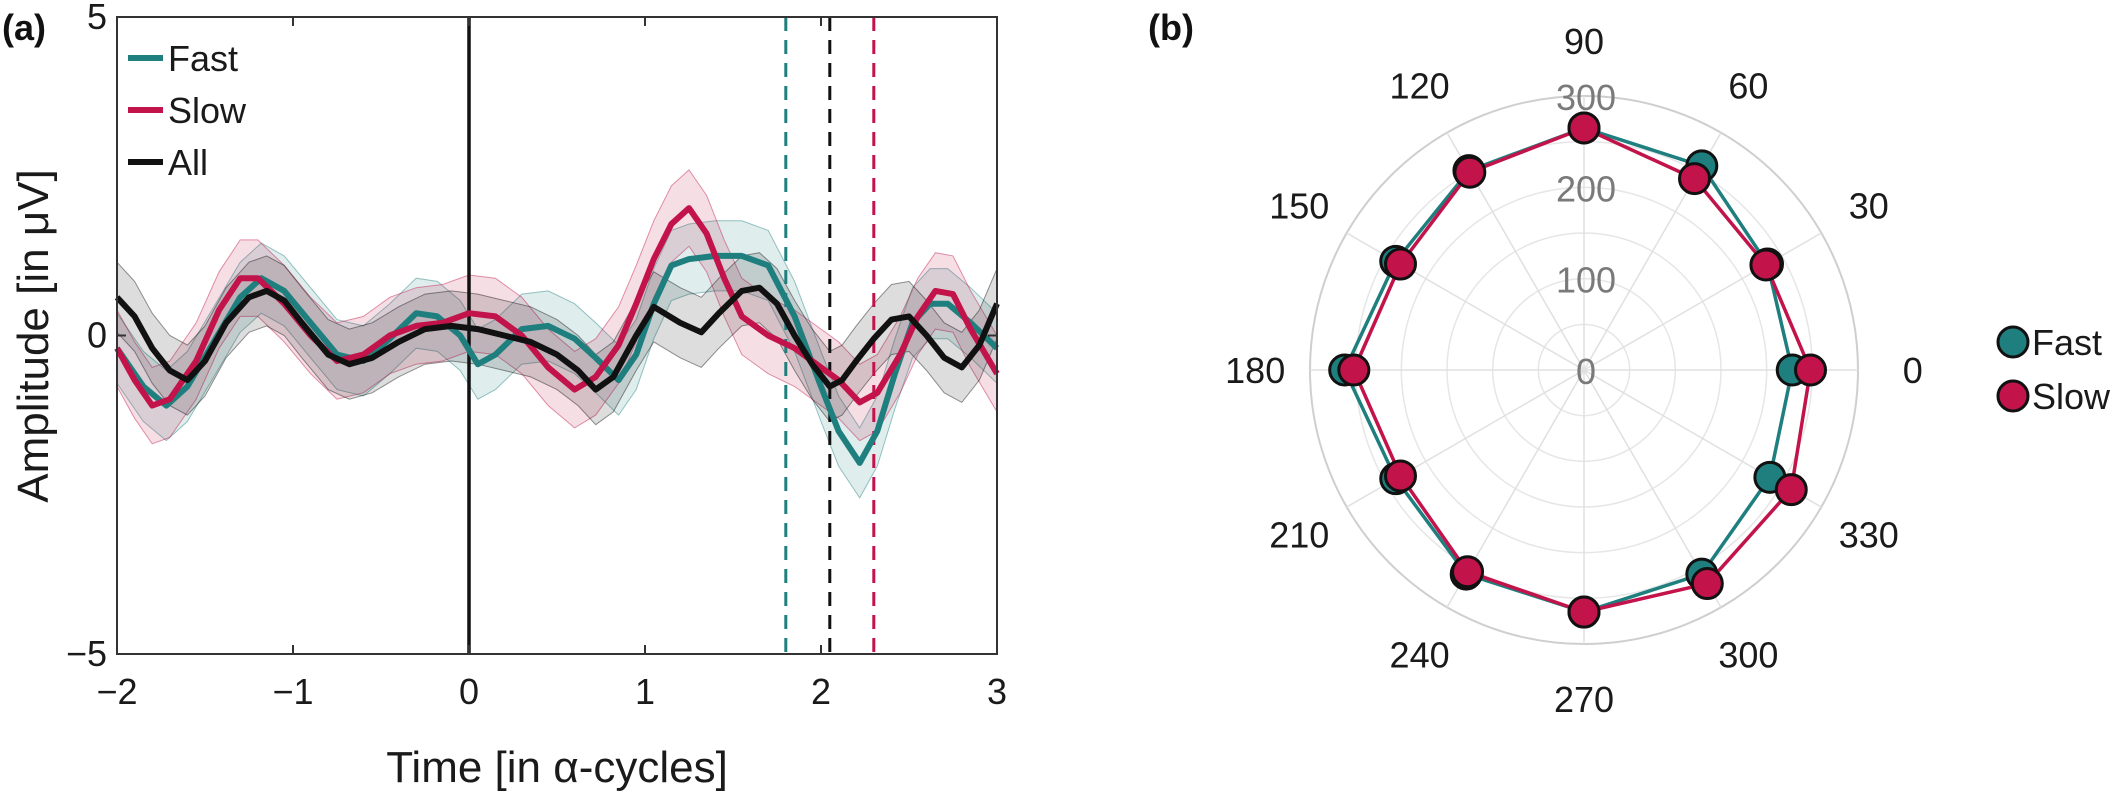  What do you see at coordinates (2053, 369) in the screenshot?
I see `legend-b: Fast Slow` at bounding box center [2053, 369].